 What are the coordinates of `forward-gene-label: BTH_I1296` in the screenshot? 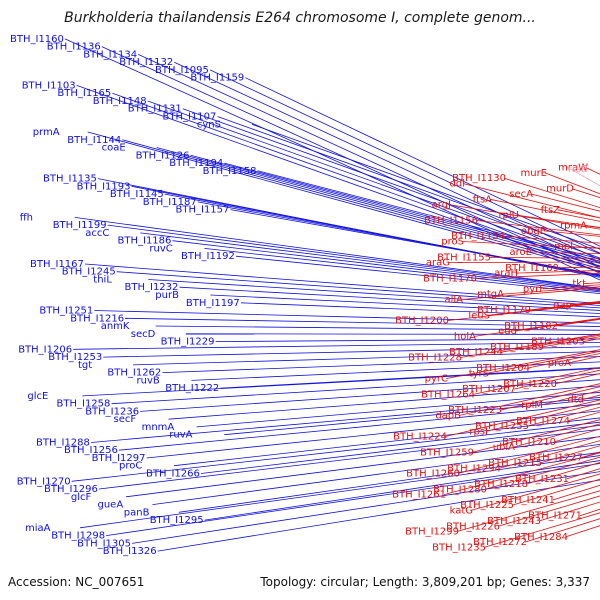 It's located at (71, 489).